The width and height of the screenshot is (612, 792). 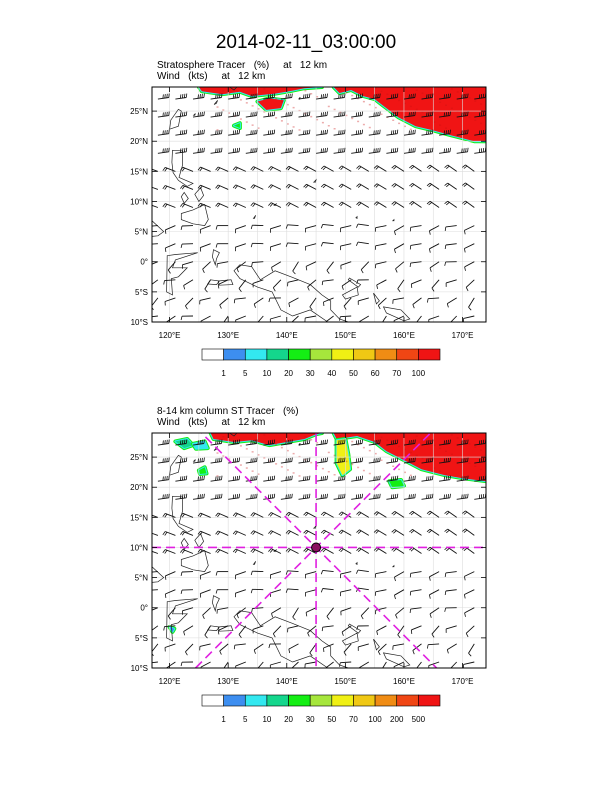 I want to click on storm-center-marker, so click(x=316, y=547).